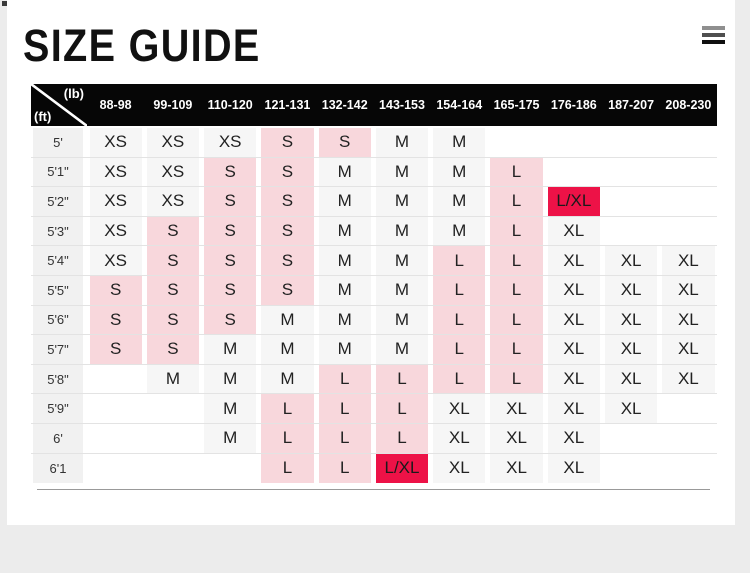 This screenshot has height=573, width=750. What do you see at coordinates (59, 105) in the screenshot?
I see `corner-header-cell: (lb) (ft)` at bounding box center [59, 105].